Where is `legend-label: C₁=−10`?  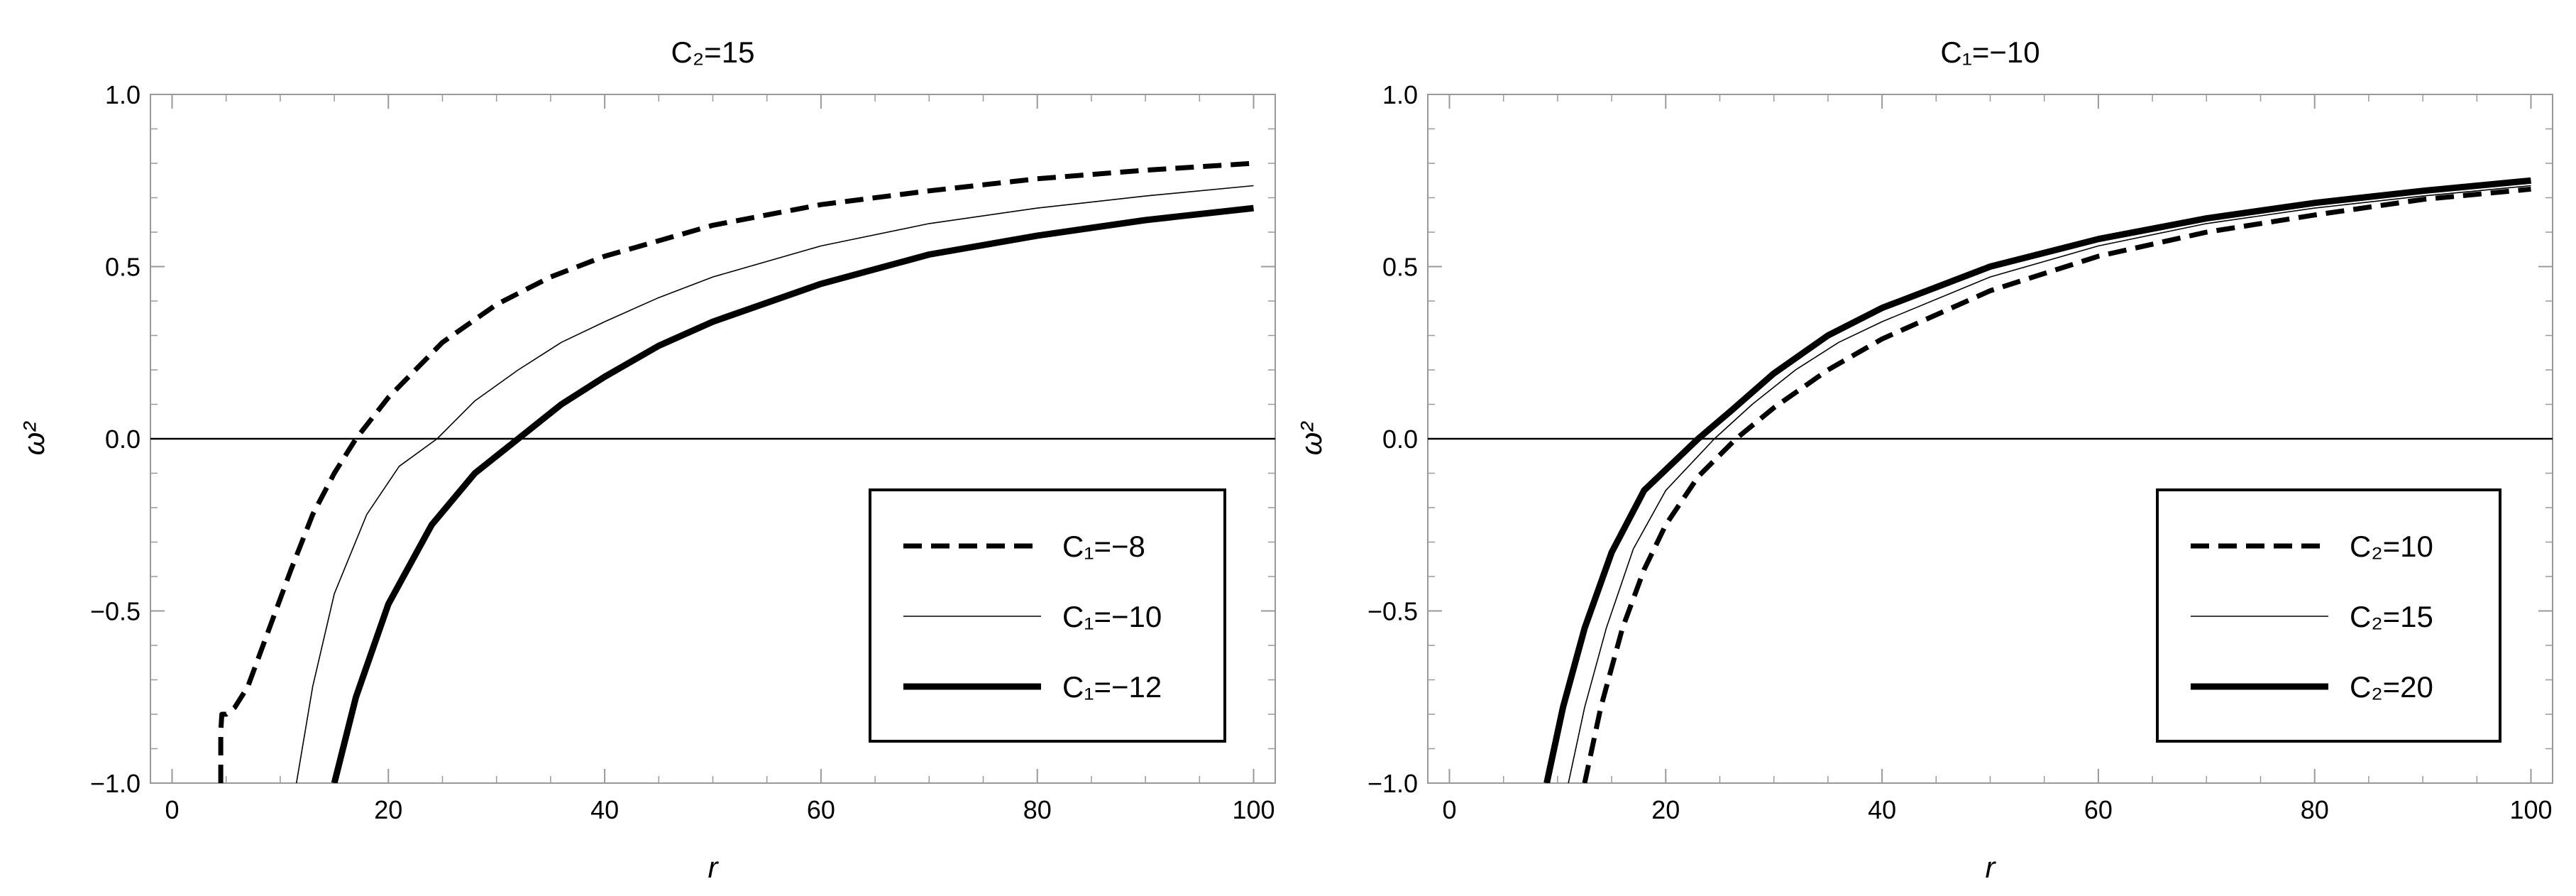
legend-label: C₁=−10 is located at coordinates (1112, 616).